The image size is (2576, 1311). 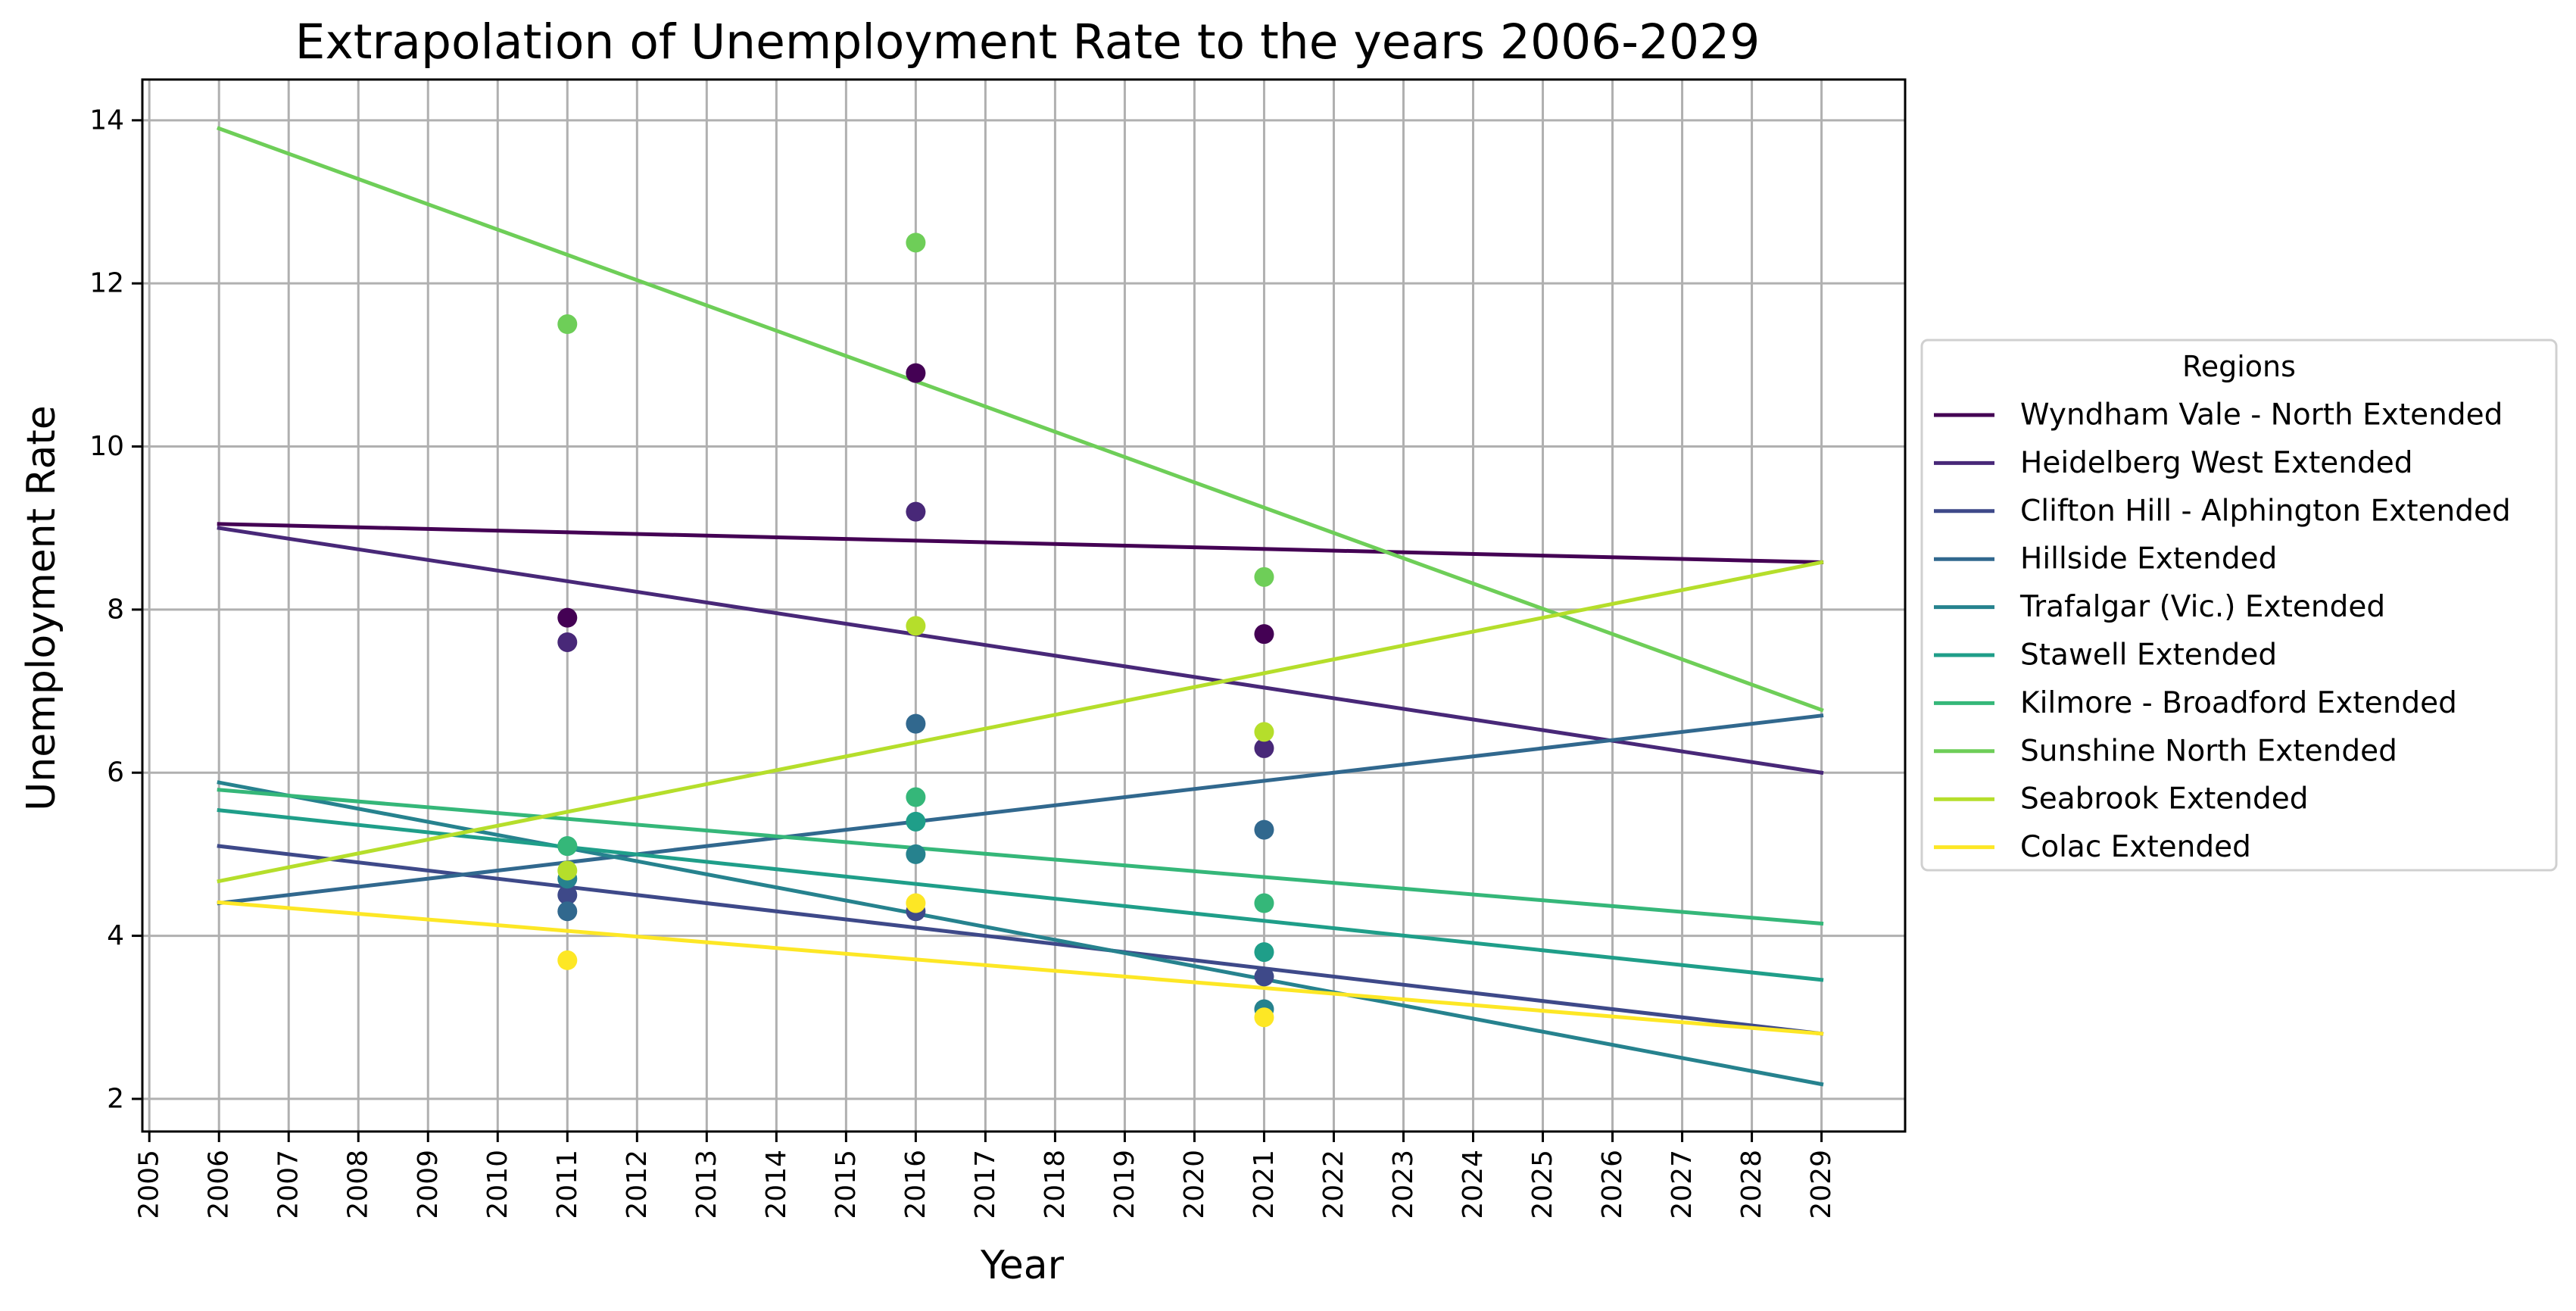 What do you see at coordinates (1821, 1185) in the screenshot?
I see `x-tick-label: 2029` at bounding box center [1821, 1185].